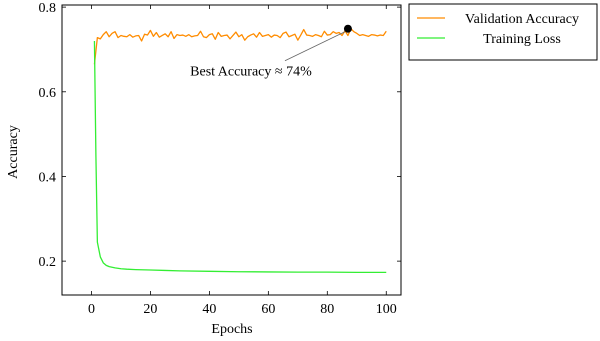 This screenshot has height=341, width=600. What do you see at coordinates (48, 177) in the screenshot?
I see `y-tick-label: 0.4` at bounding box center [48, 177].